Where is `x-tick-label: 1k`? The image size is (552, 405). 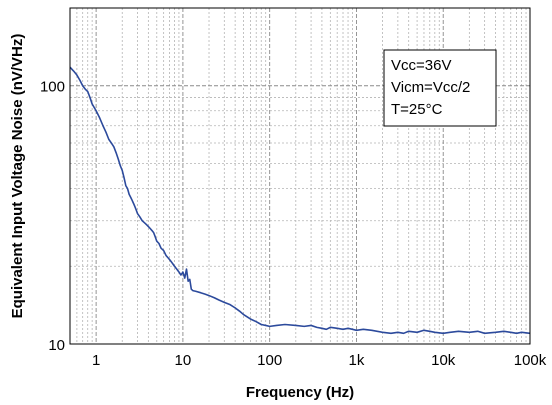
x-tick-label: 1k is located at coordinates (357, 360).